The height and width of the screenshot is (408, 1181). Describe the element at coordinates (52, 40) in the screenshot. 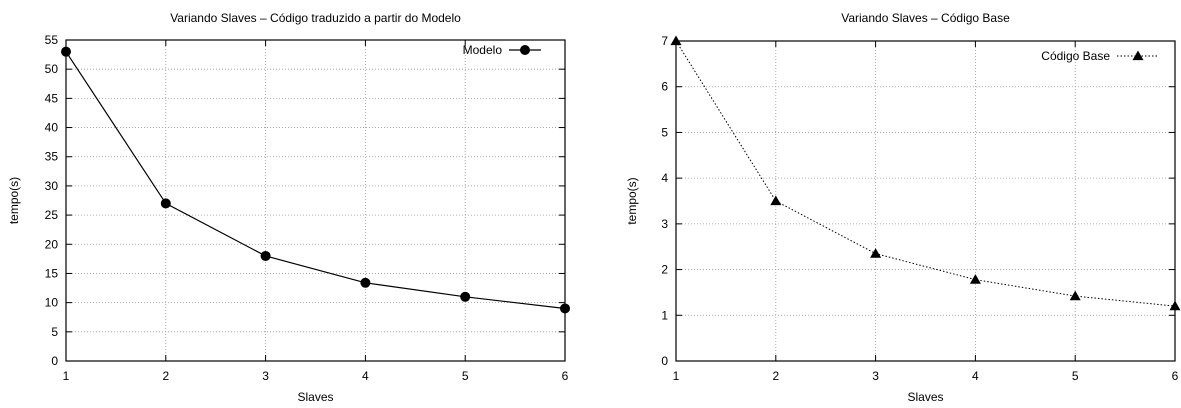

I see `y-tick-label: 55` at that location.